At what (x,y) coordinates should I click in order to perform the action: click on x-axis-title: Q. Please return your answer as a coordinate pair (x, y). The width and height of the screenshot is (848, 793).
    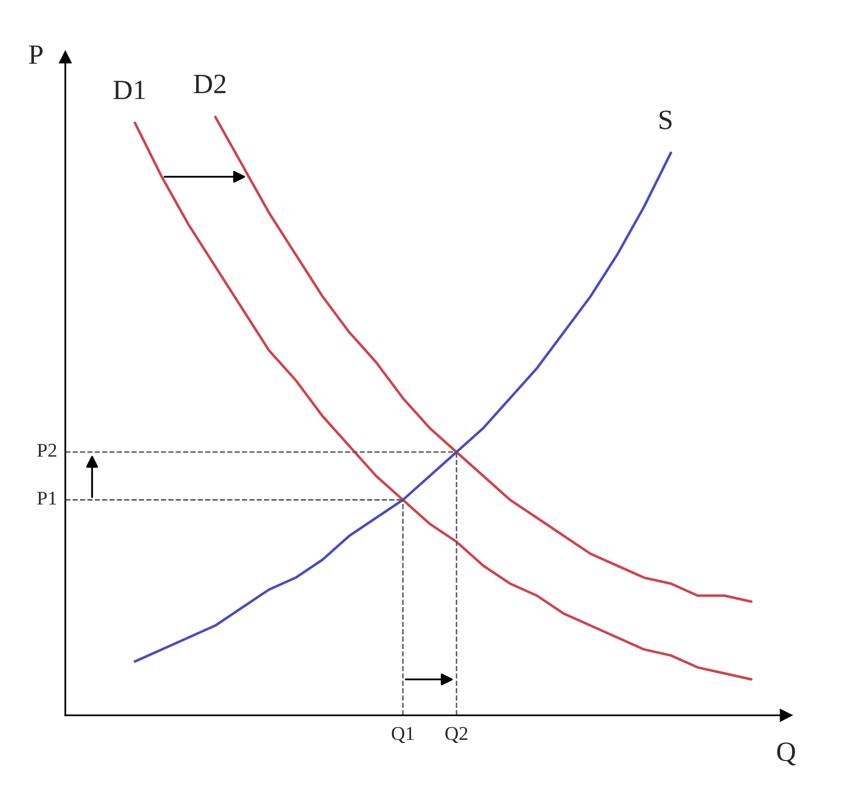
    Looking at the image, I should click on (786, 754).